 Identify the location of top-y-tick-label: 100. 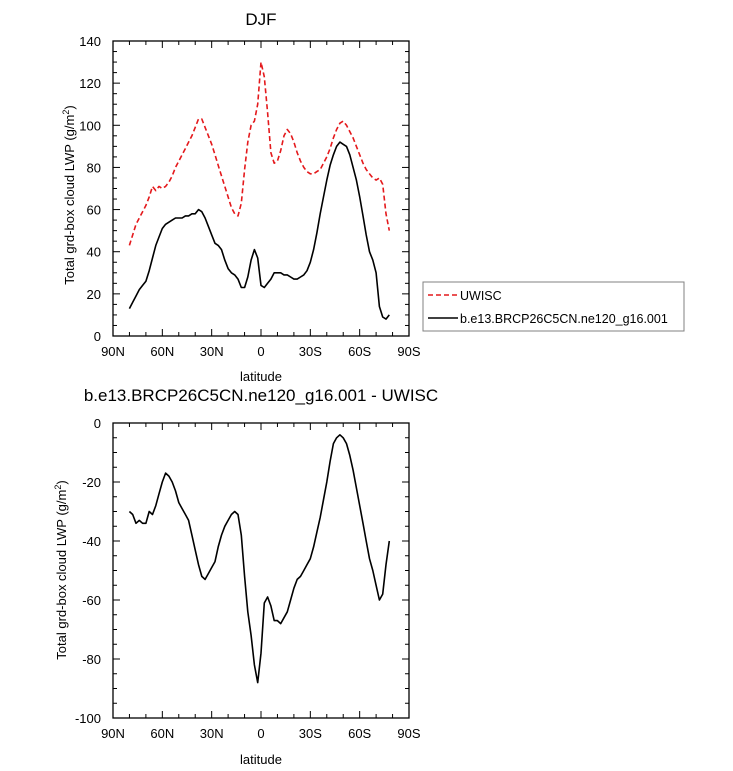
(90, 125).